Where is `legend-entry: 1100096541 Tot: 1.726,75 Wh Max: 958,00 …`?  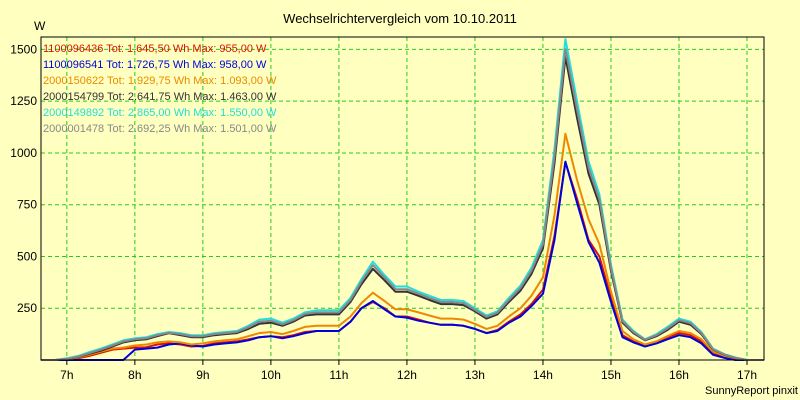 legend-entry: 1100096541 Tot: 1.726,75 Wh Max: 958,00 … is located at coordinates (155, 65).